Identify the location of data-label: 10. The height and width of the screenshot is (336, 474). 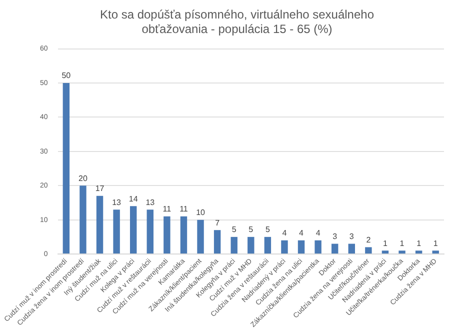
(201, 213).